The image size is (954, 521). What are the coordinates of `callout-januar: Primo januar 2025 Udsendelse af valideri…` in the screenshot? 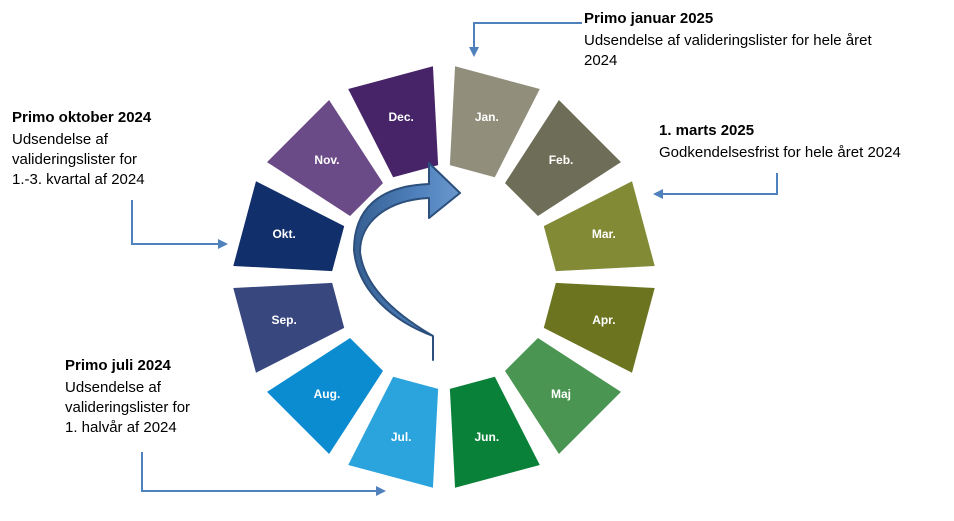 It's located at (764, 40).